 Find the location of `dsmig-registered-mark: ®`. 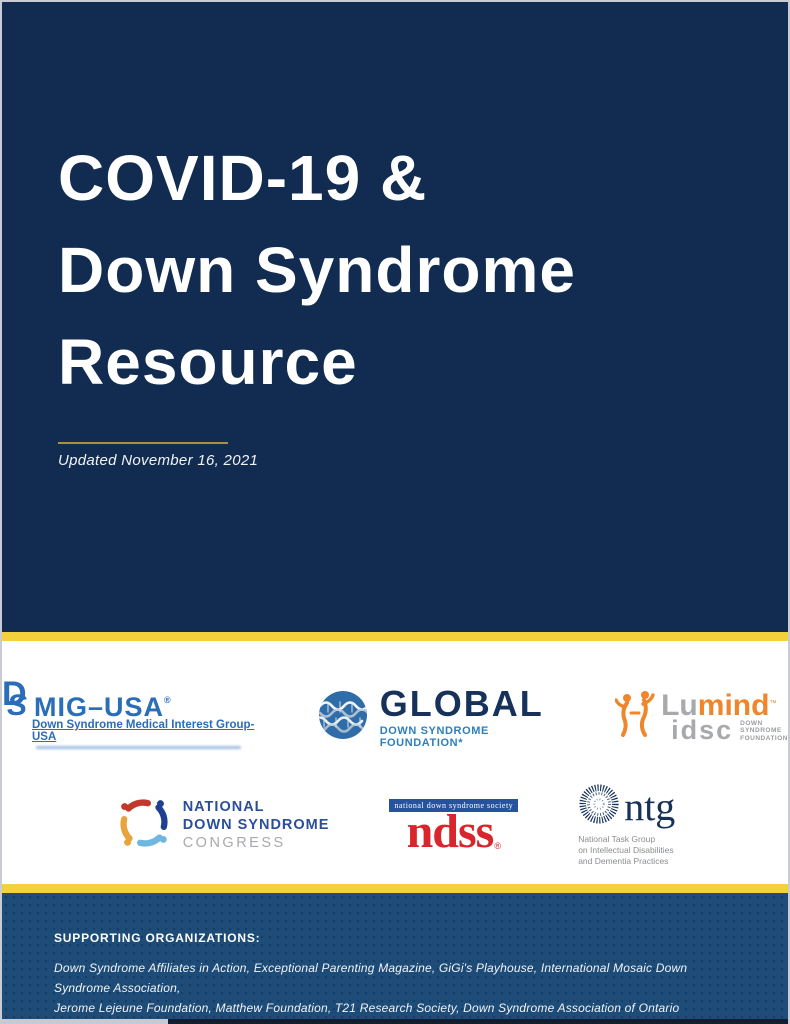

dsmig-registered-mark: ® is located at coordinates (167, 700).